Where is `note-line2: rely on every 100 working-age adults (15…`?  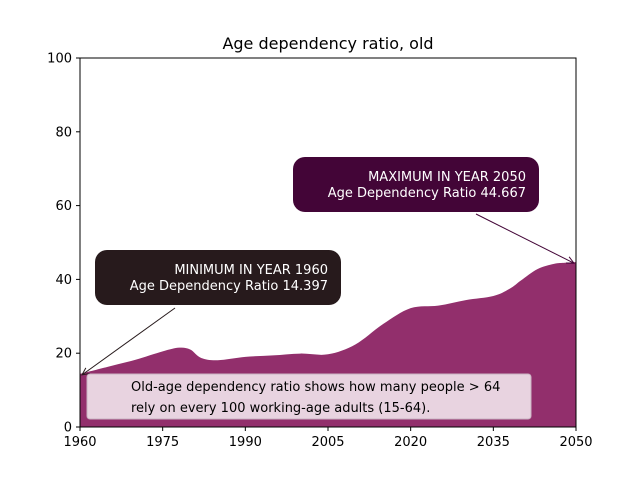 note-line2: rely on every 100 working-age adults (15… is located at coordinates (280, 408).